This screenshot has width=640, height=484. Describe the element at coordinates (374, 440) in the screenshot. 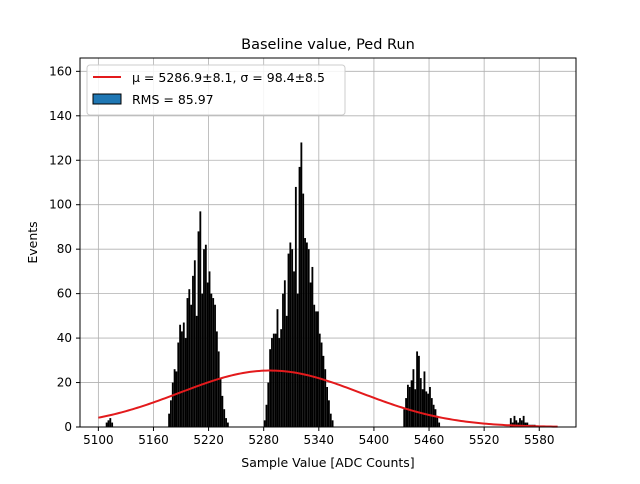

I see `x-tick-label: 5400` at that location.